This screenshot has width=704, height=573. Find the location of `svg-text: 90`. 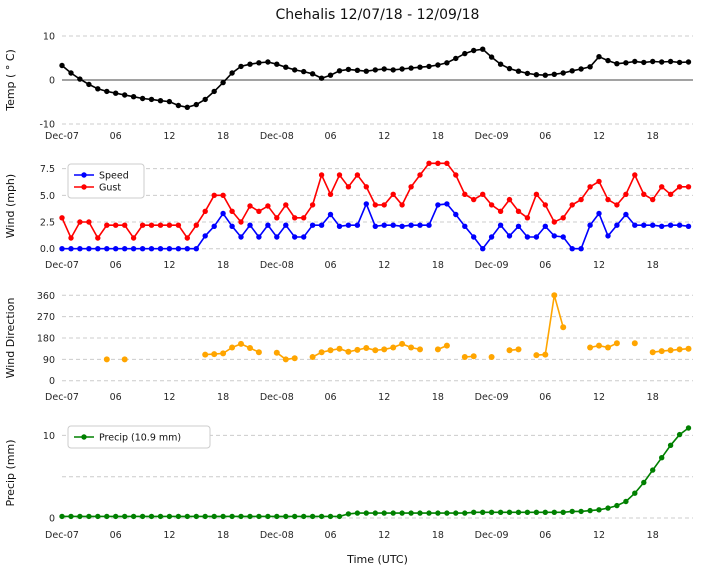

svg-text: 90 is located at coordinates (49, 360).